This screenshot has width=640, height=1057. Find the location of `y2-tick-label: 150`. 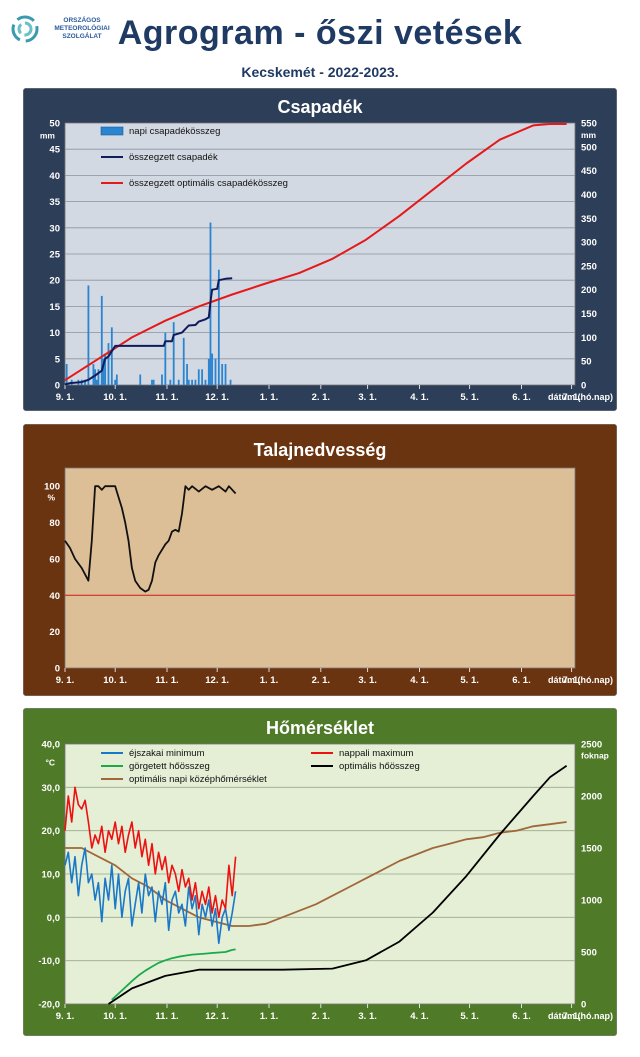

y2-tick-label: 150 is located at coordinates (589, 314).